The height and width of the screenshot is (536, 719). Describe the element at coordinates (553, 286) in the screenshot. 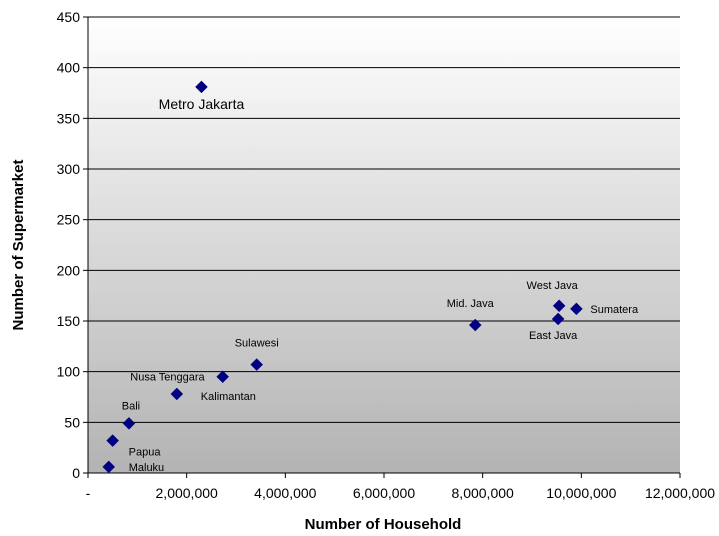

I see `label-west-java: West Java` at that location.